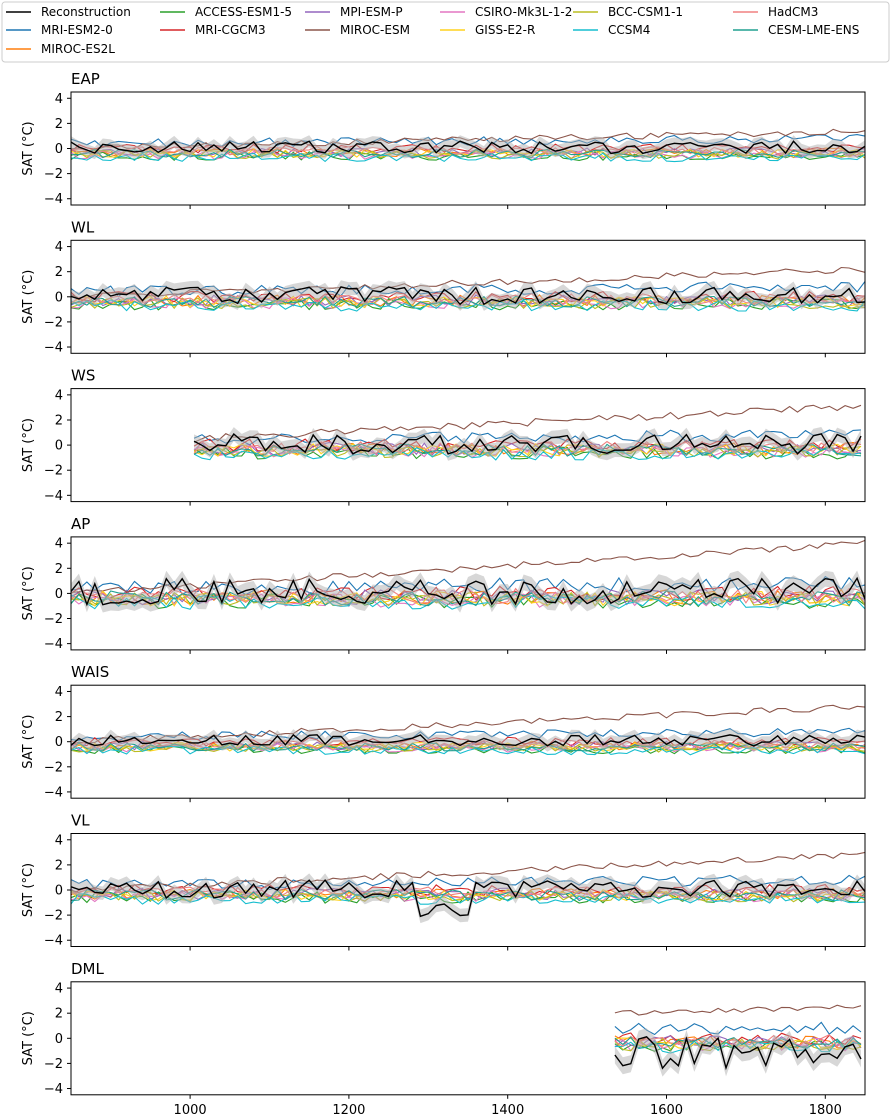 Image resolution: width=891 pixels, height=1120 pixels. I want to click on reconstruction-band-dml, so click(737, 1052).